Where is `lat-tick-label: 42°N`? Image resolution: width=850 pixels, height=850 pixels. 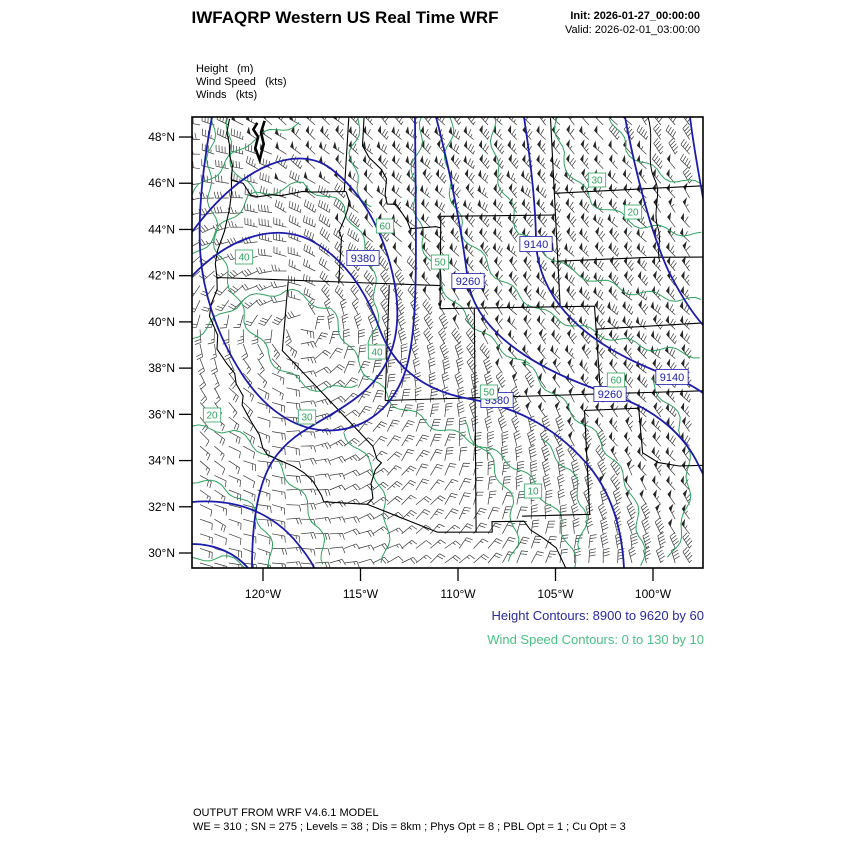 lat-tick-label: 42°N is located at coordinates (161, 276).